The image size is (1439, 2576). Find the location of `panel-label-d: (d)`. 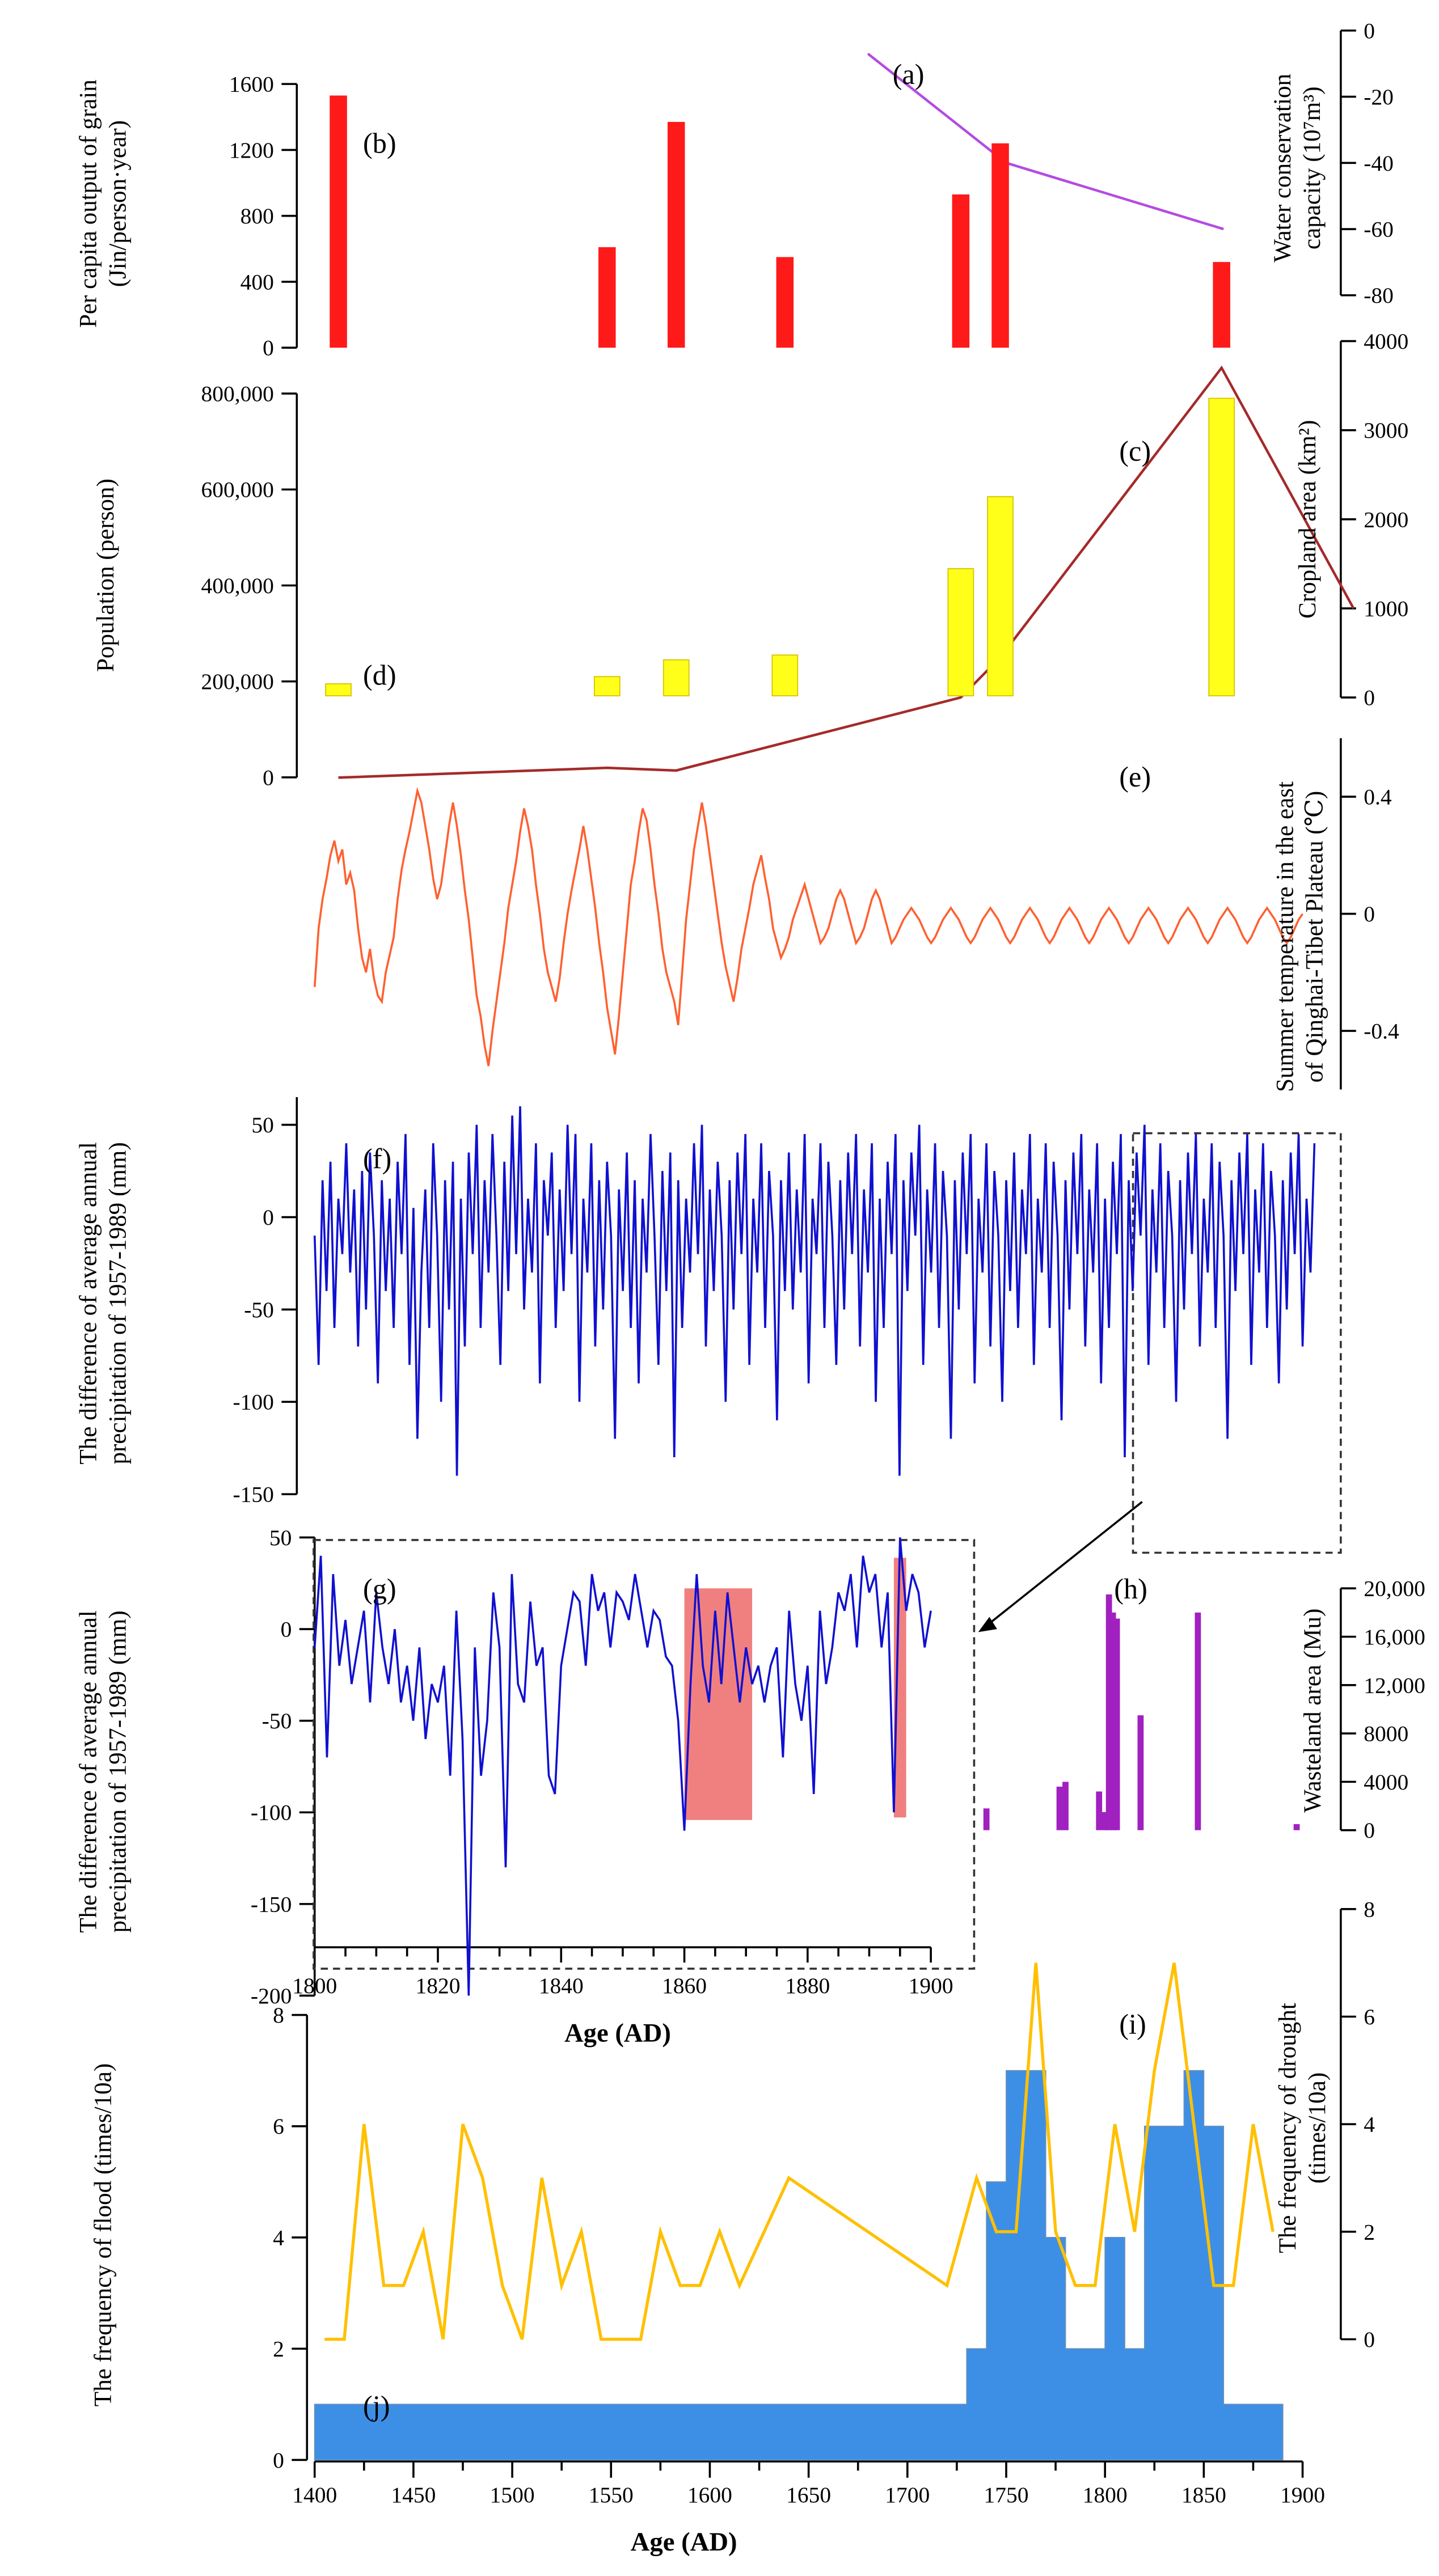

panel-label-d: (d) is located at coordinates (379, 675).